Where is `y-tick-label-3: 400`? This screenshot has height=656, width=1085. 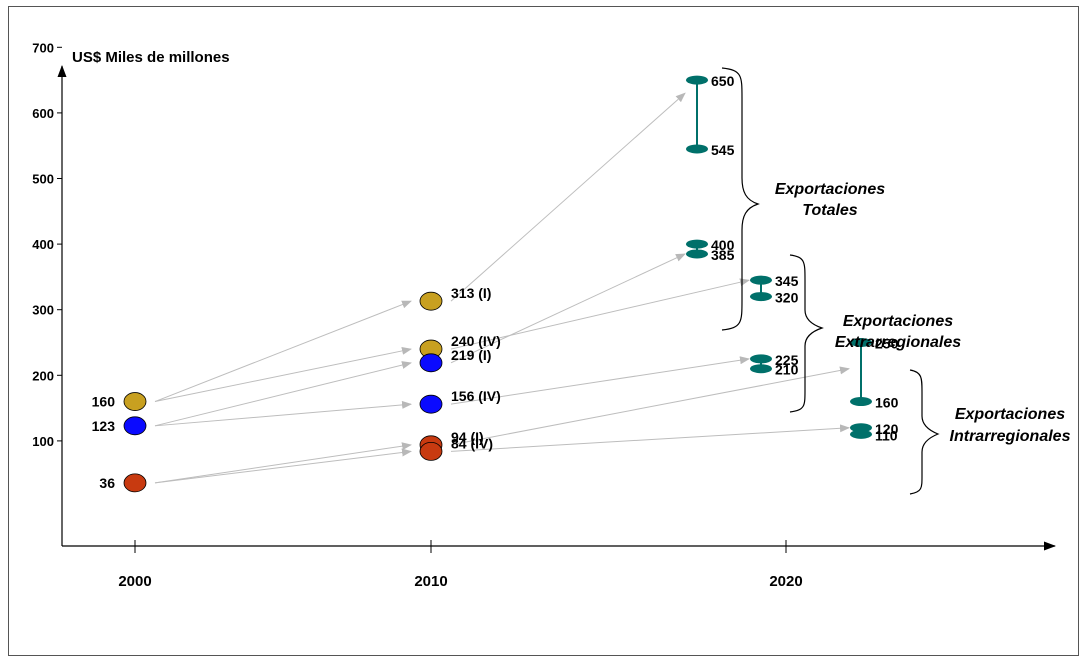
y-tick-label-3: 400 is located at coordinates (43, 244).